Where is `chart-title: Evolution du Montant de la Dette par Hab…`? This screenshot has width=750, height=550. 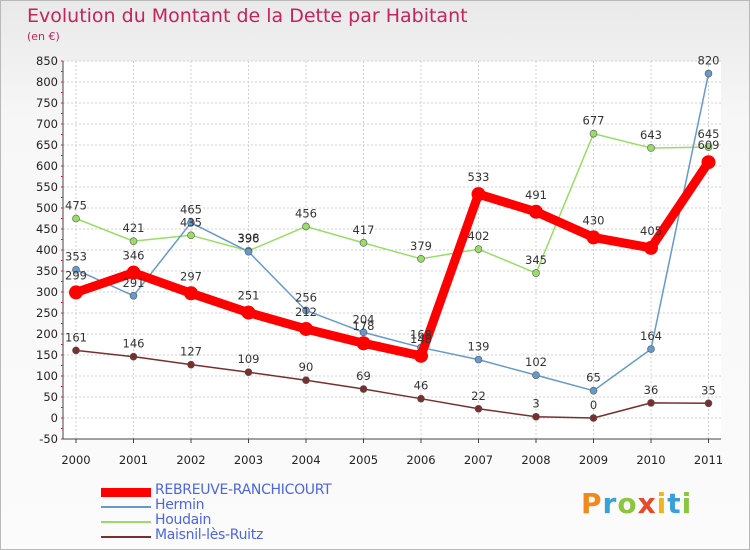 chart-title: Evolution du Montant de la Dette par Hab… is located at coordinates (247, 16).